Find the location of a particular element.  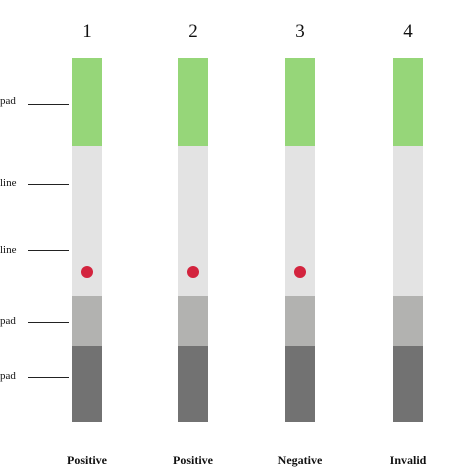

strip-number-4: 4 is located at coordinates (408, 31).